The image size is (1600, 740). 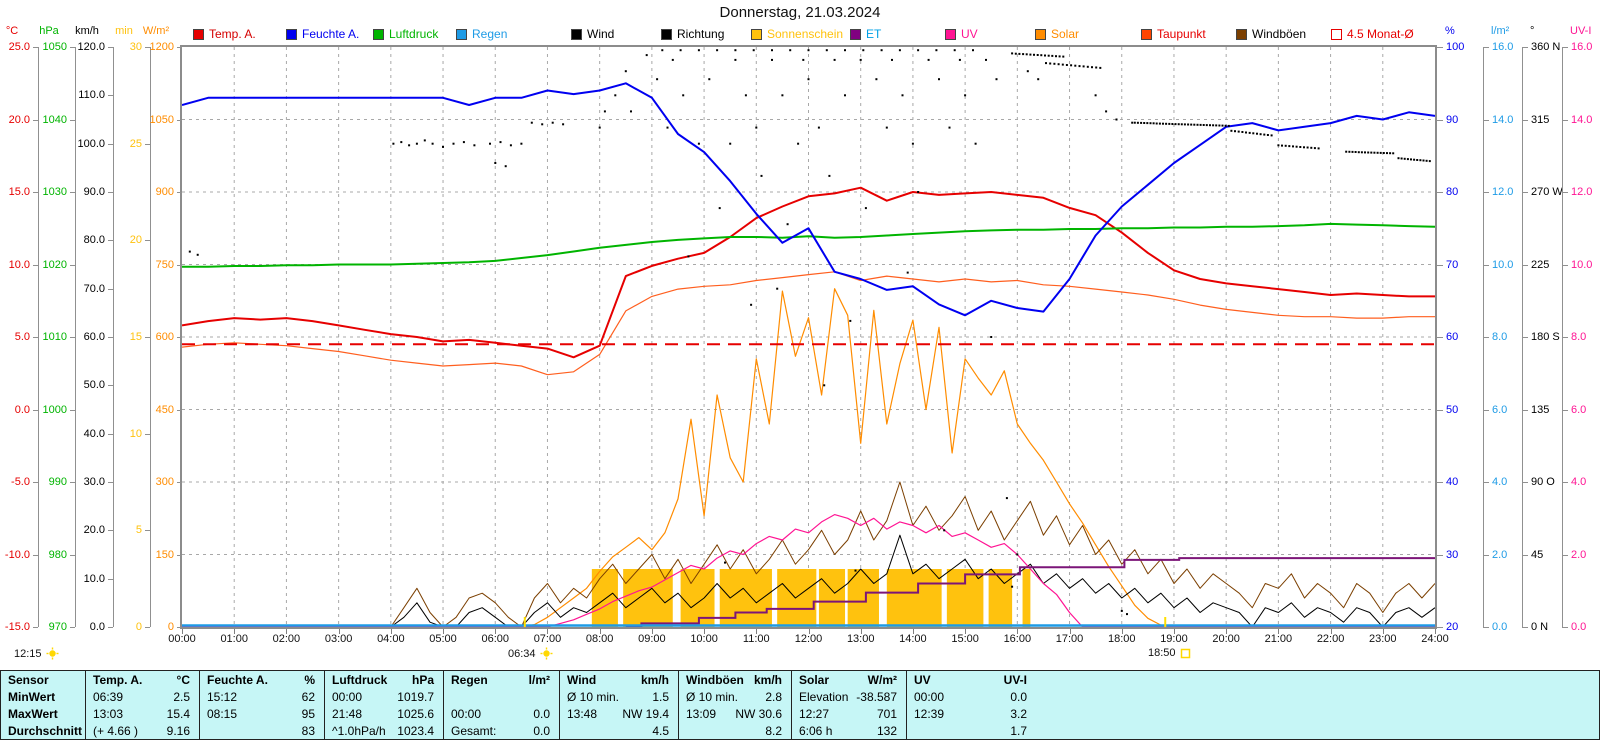 What do you see at coordinates (91, 95) in the screenshot?
I see `axis-tick-label: 110.0` at bounding box center [91, 95].